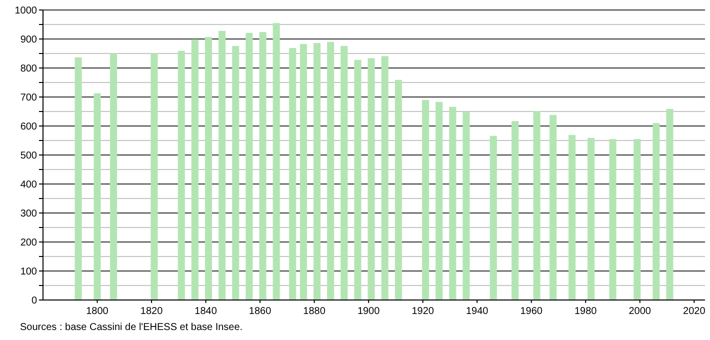 Image resolution: width=710 pixels, height=340 pixels. What do you see at coordinates (694, 311) in the screenshot?
I see `x-tick-label: 2020` at bounding box center [694, 311].